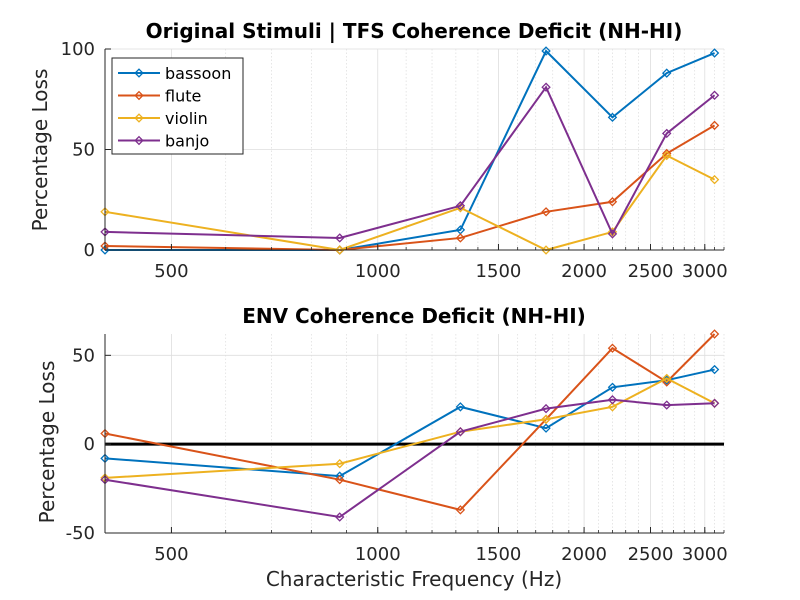 The width and height of the screenshot is (800, 600). What do you see at coordinates (198, 73) in the screenshot?
I see `tfs-legend-label: bassoon` at bounding box center [198, 73].